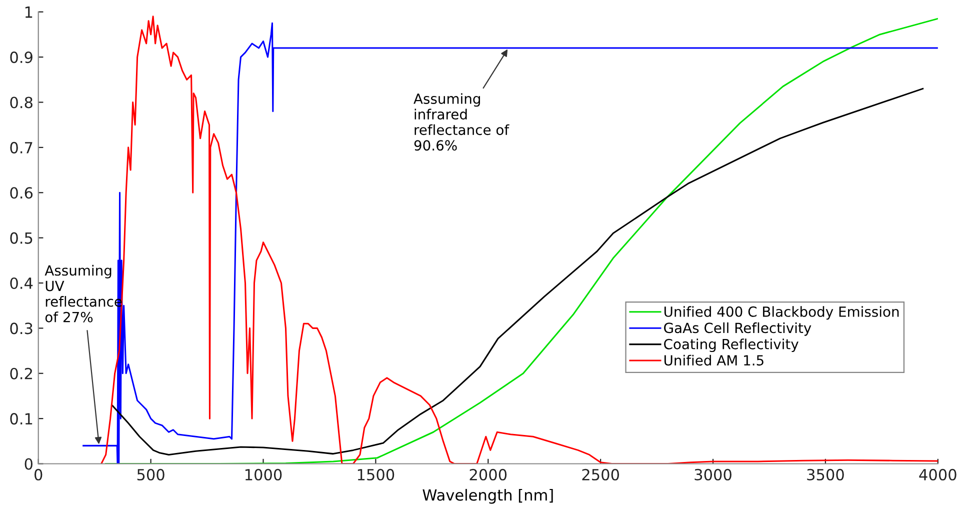 The height and width of the screenshot is (517, 959). What do you see at coordinates (738, 329) in the screenshot?
I see `legend-label: GaAs Cell Reflectivity` at bounding box center [738, 329].